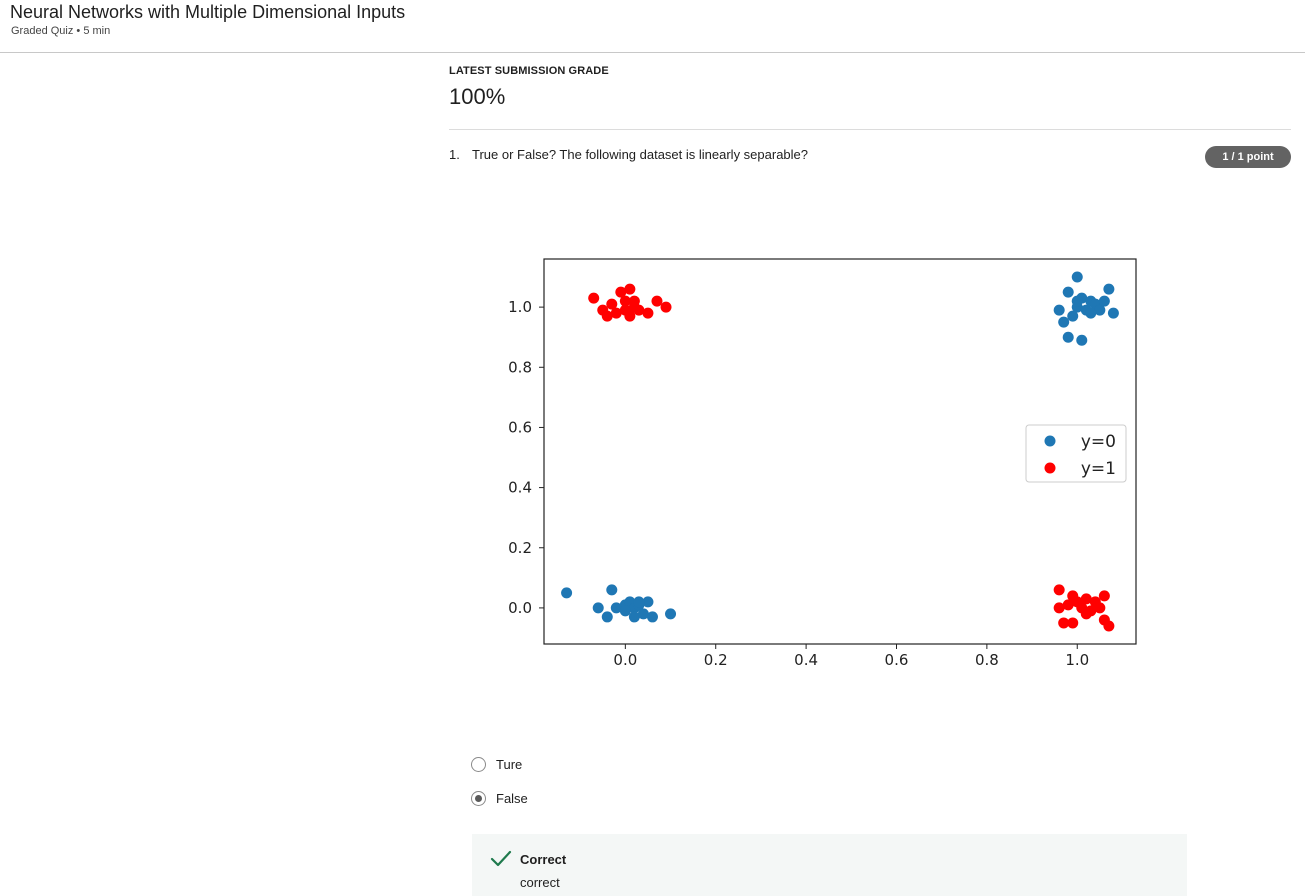  I want to click on legend-label: y=0, so click(1098, 442).